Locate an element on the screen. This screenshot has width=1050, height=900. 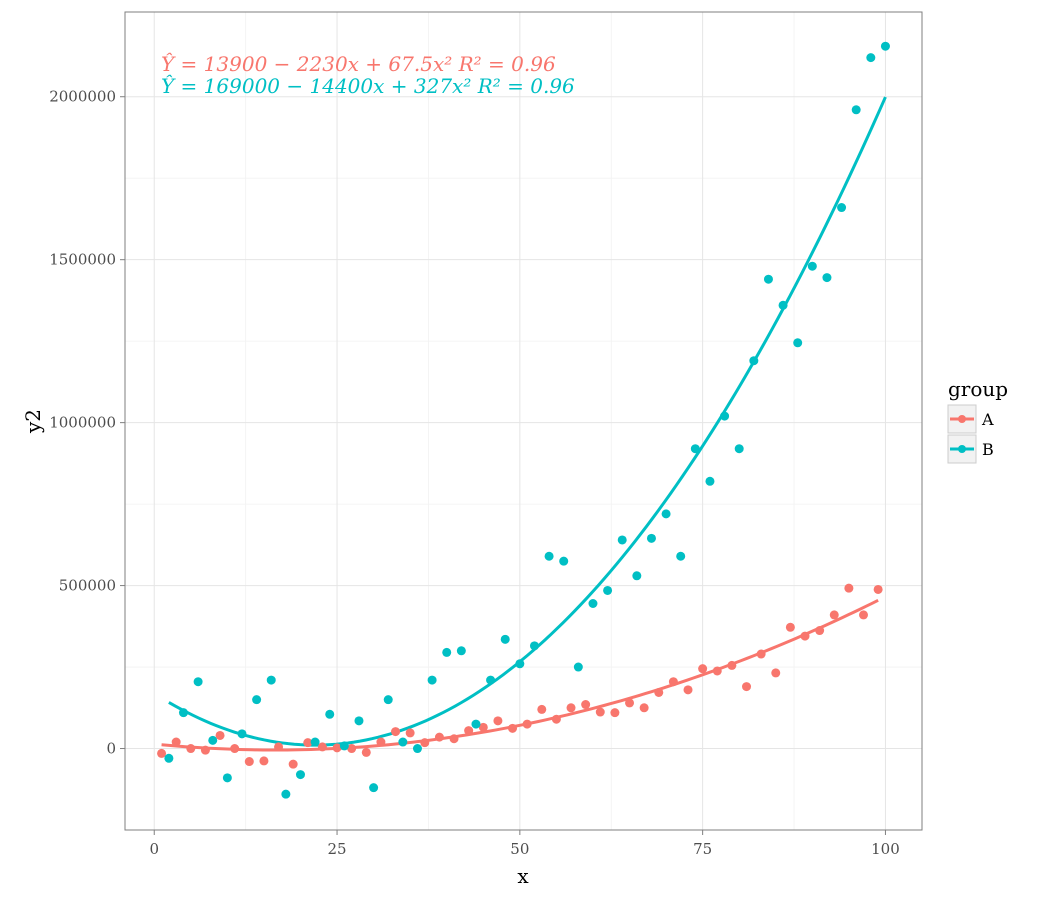
equation-group-a: Ŷ = 13900 − 2230x + 67.5x² R² = 0.96 is located at coordinates (358, 64).